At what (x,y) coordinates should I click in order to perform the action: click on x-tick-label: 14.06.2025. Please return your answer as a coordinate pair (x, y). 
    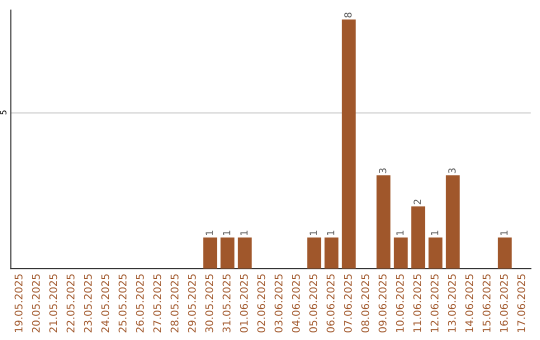
    Looking at the image, I should click on (469, 303).